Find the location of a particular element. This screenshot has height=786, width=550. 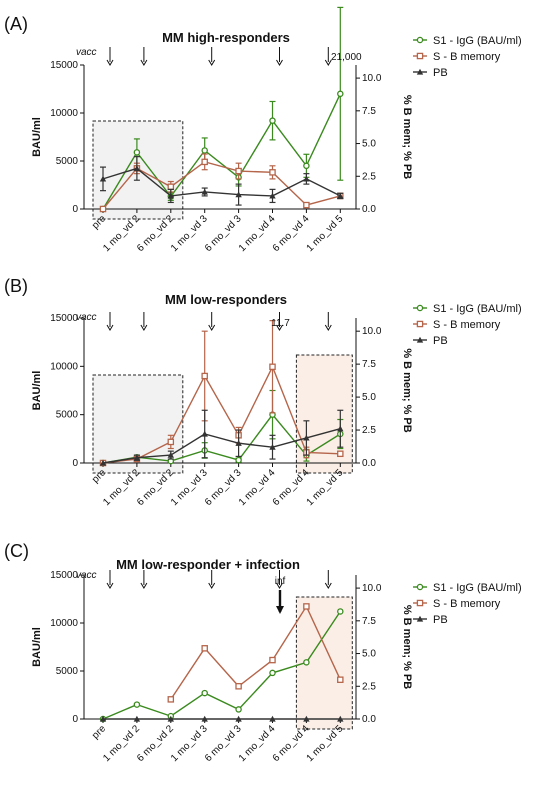

panel-label: (A) is located at coordinates (16, 24).